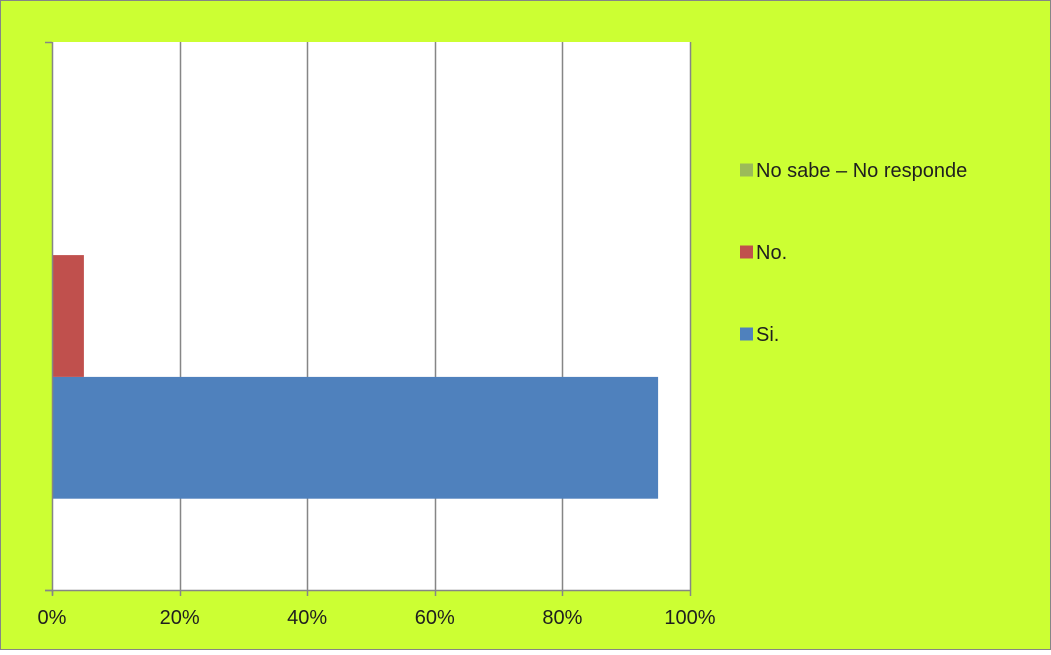 The height and width of the screenshot is (655, 1051). Describe the element at coordinates (853, 253) in the screenshot. I see `legend: No sabe – No responde No. Si.` at that location.